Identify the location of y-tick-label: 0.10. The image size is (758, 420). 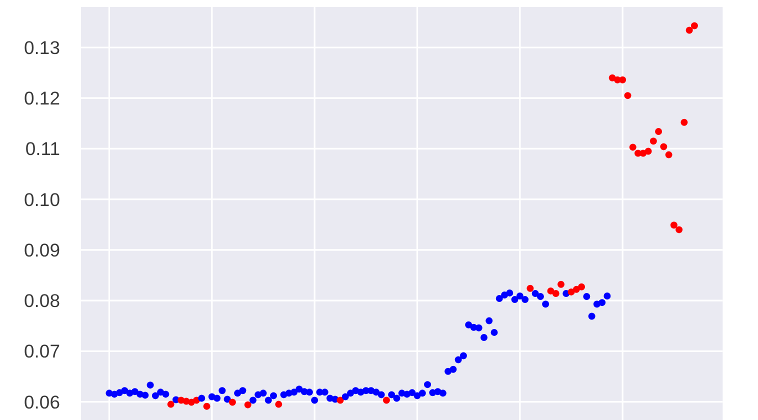
(42, 199).